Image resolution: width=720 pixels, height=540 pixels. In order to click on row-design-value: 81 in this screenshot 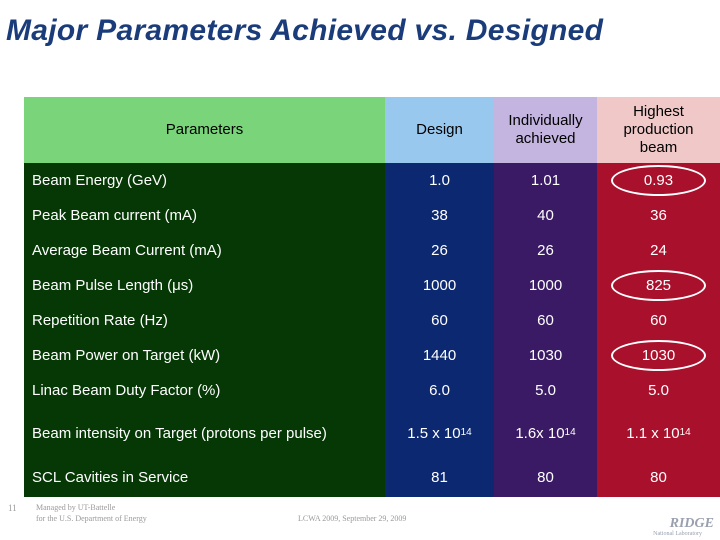, I will do `click(439, 477)`.